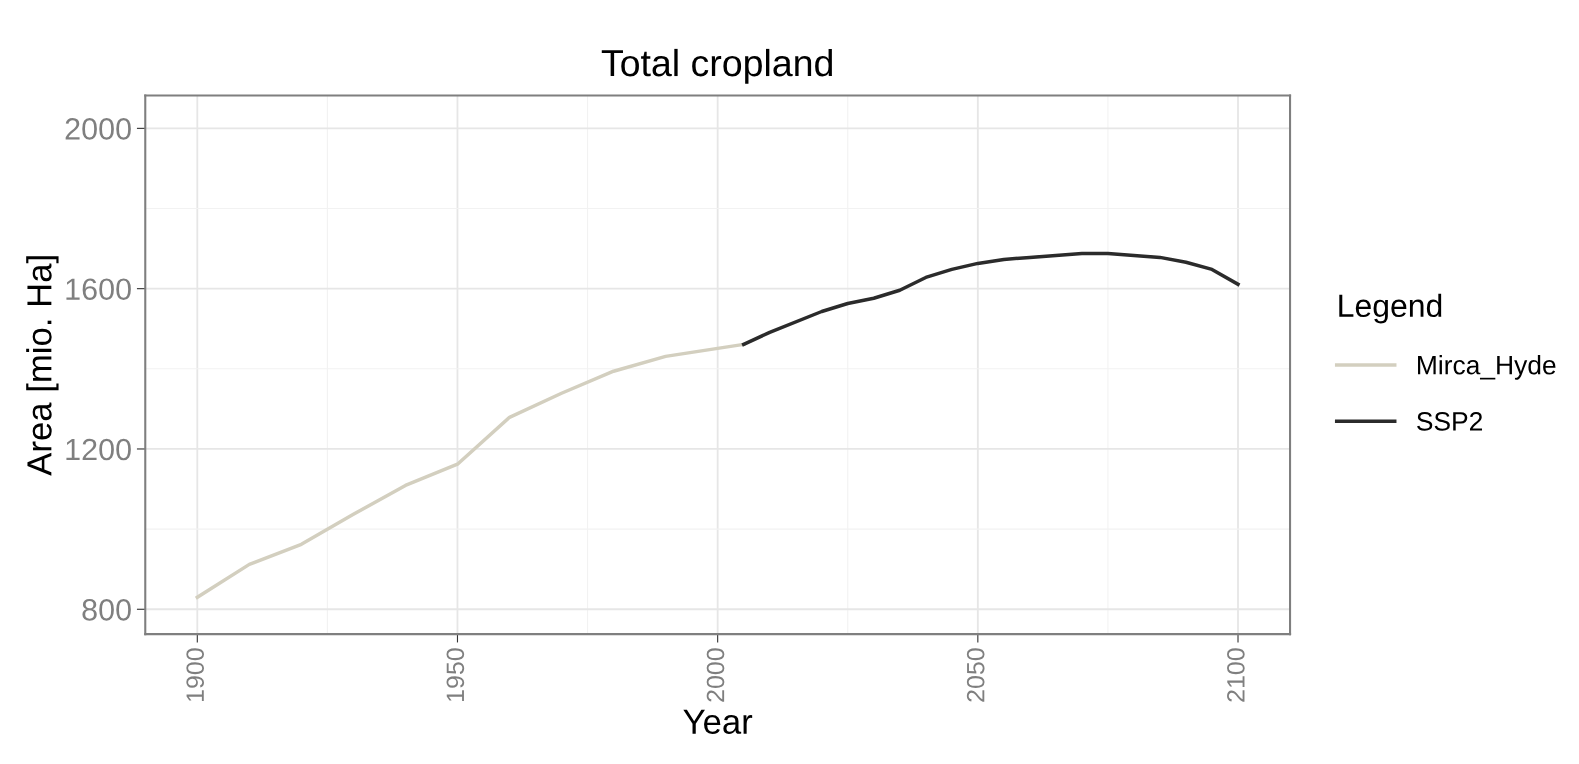 The image size is (1579, 764). Describe the element at coordinates (975, 675) in the screenshot. I see `x-tick-label: 2050` at that location.